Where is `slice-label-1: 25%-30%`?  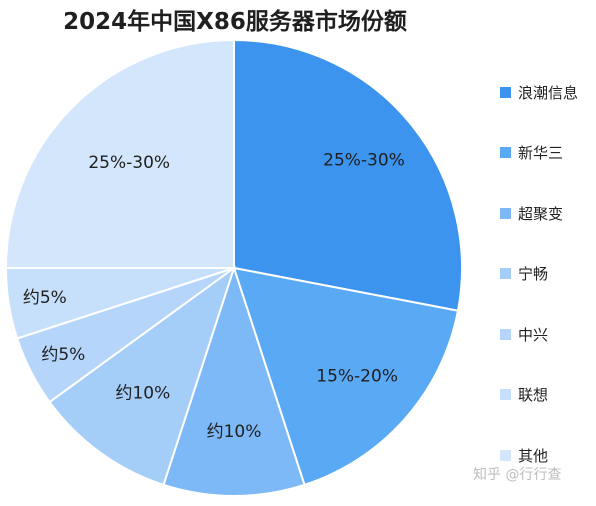
slice-label-1: 25%-30% is located at coordinates (364, 160).